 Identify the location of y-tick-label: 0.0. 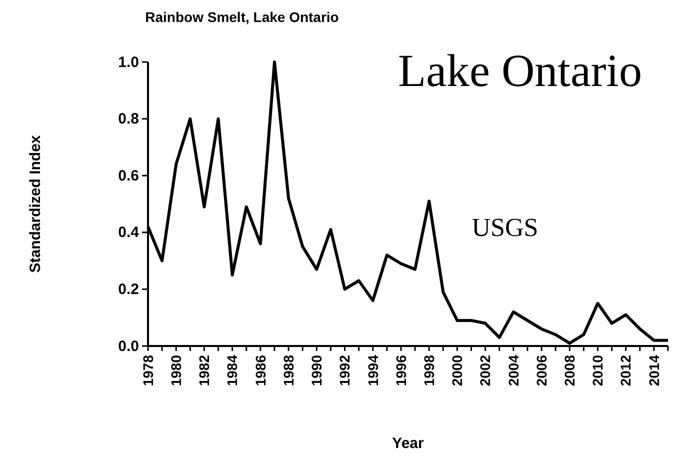
(128, 346).